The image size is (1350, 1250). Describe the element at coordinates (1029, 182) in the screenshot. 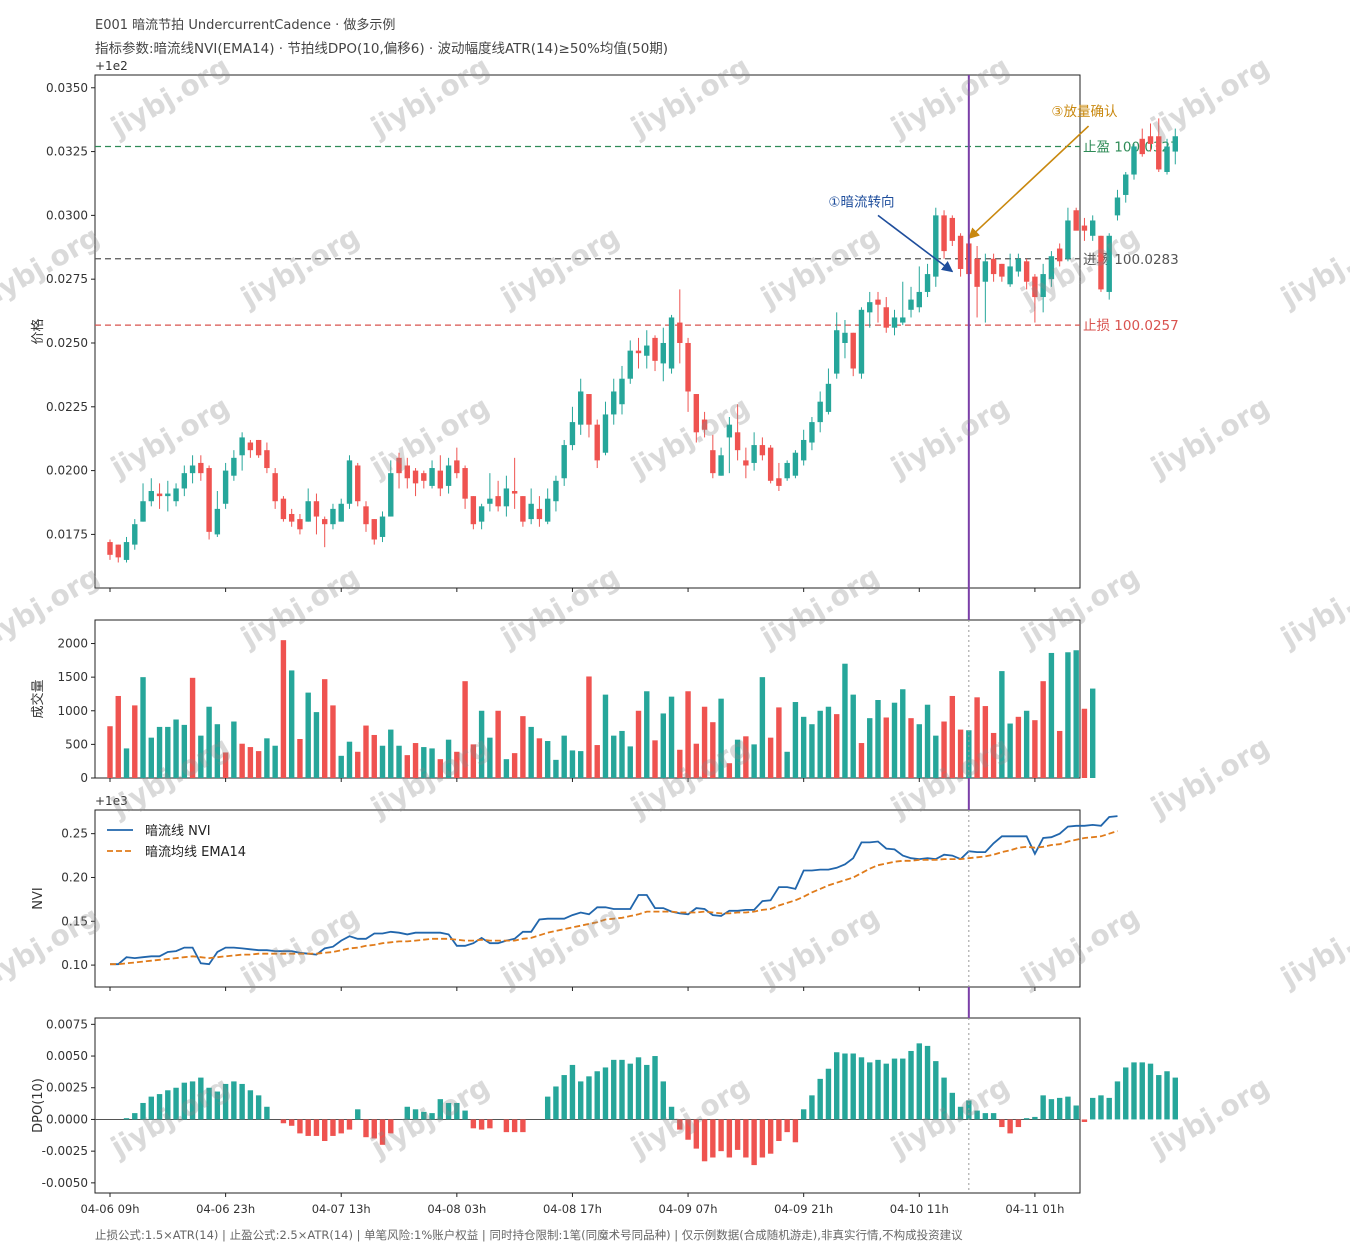

I see `annotation-arrow` at that location.